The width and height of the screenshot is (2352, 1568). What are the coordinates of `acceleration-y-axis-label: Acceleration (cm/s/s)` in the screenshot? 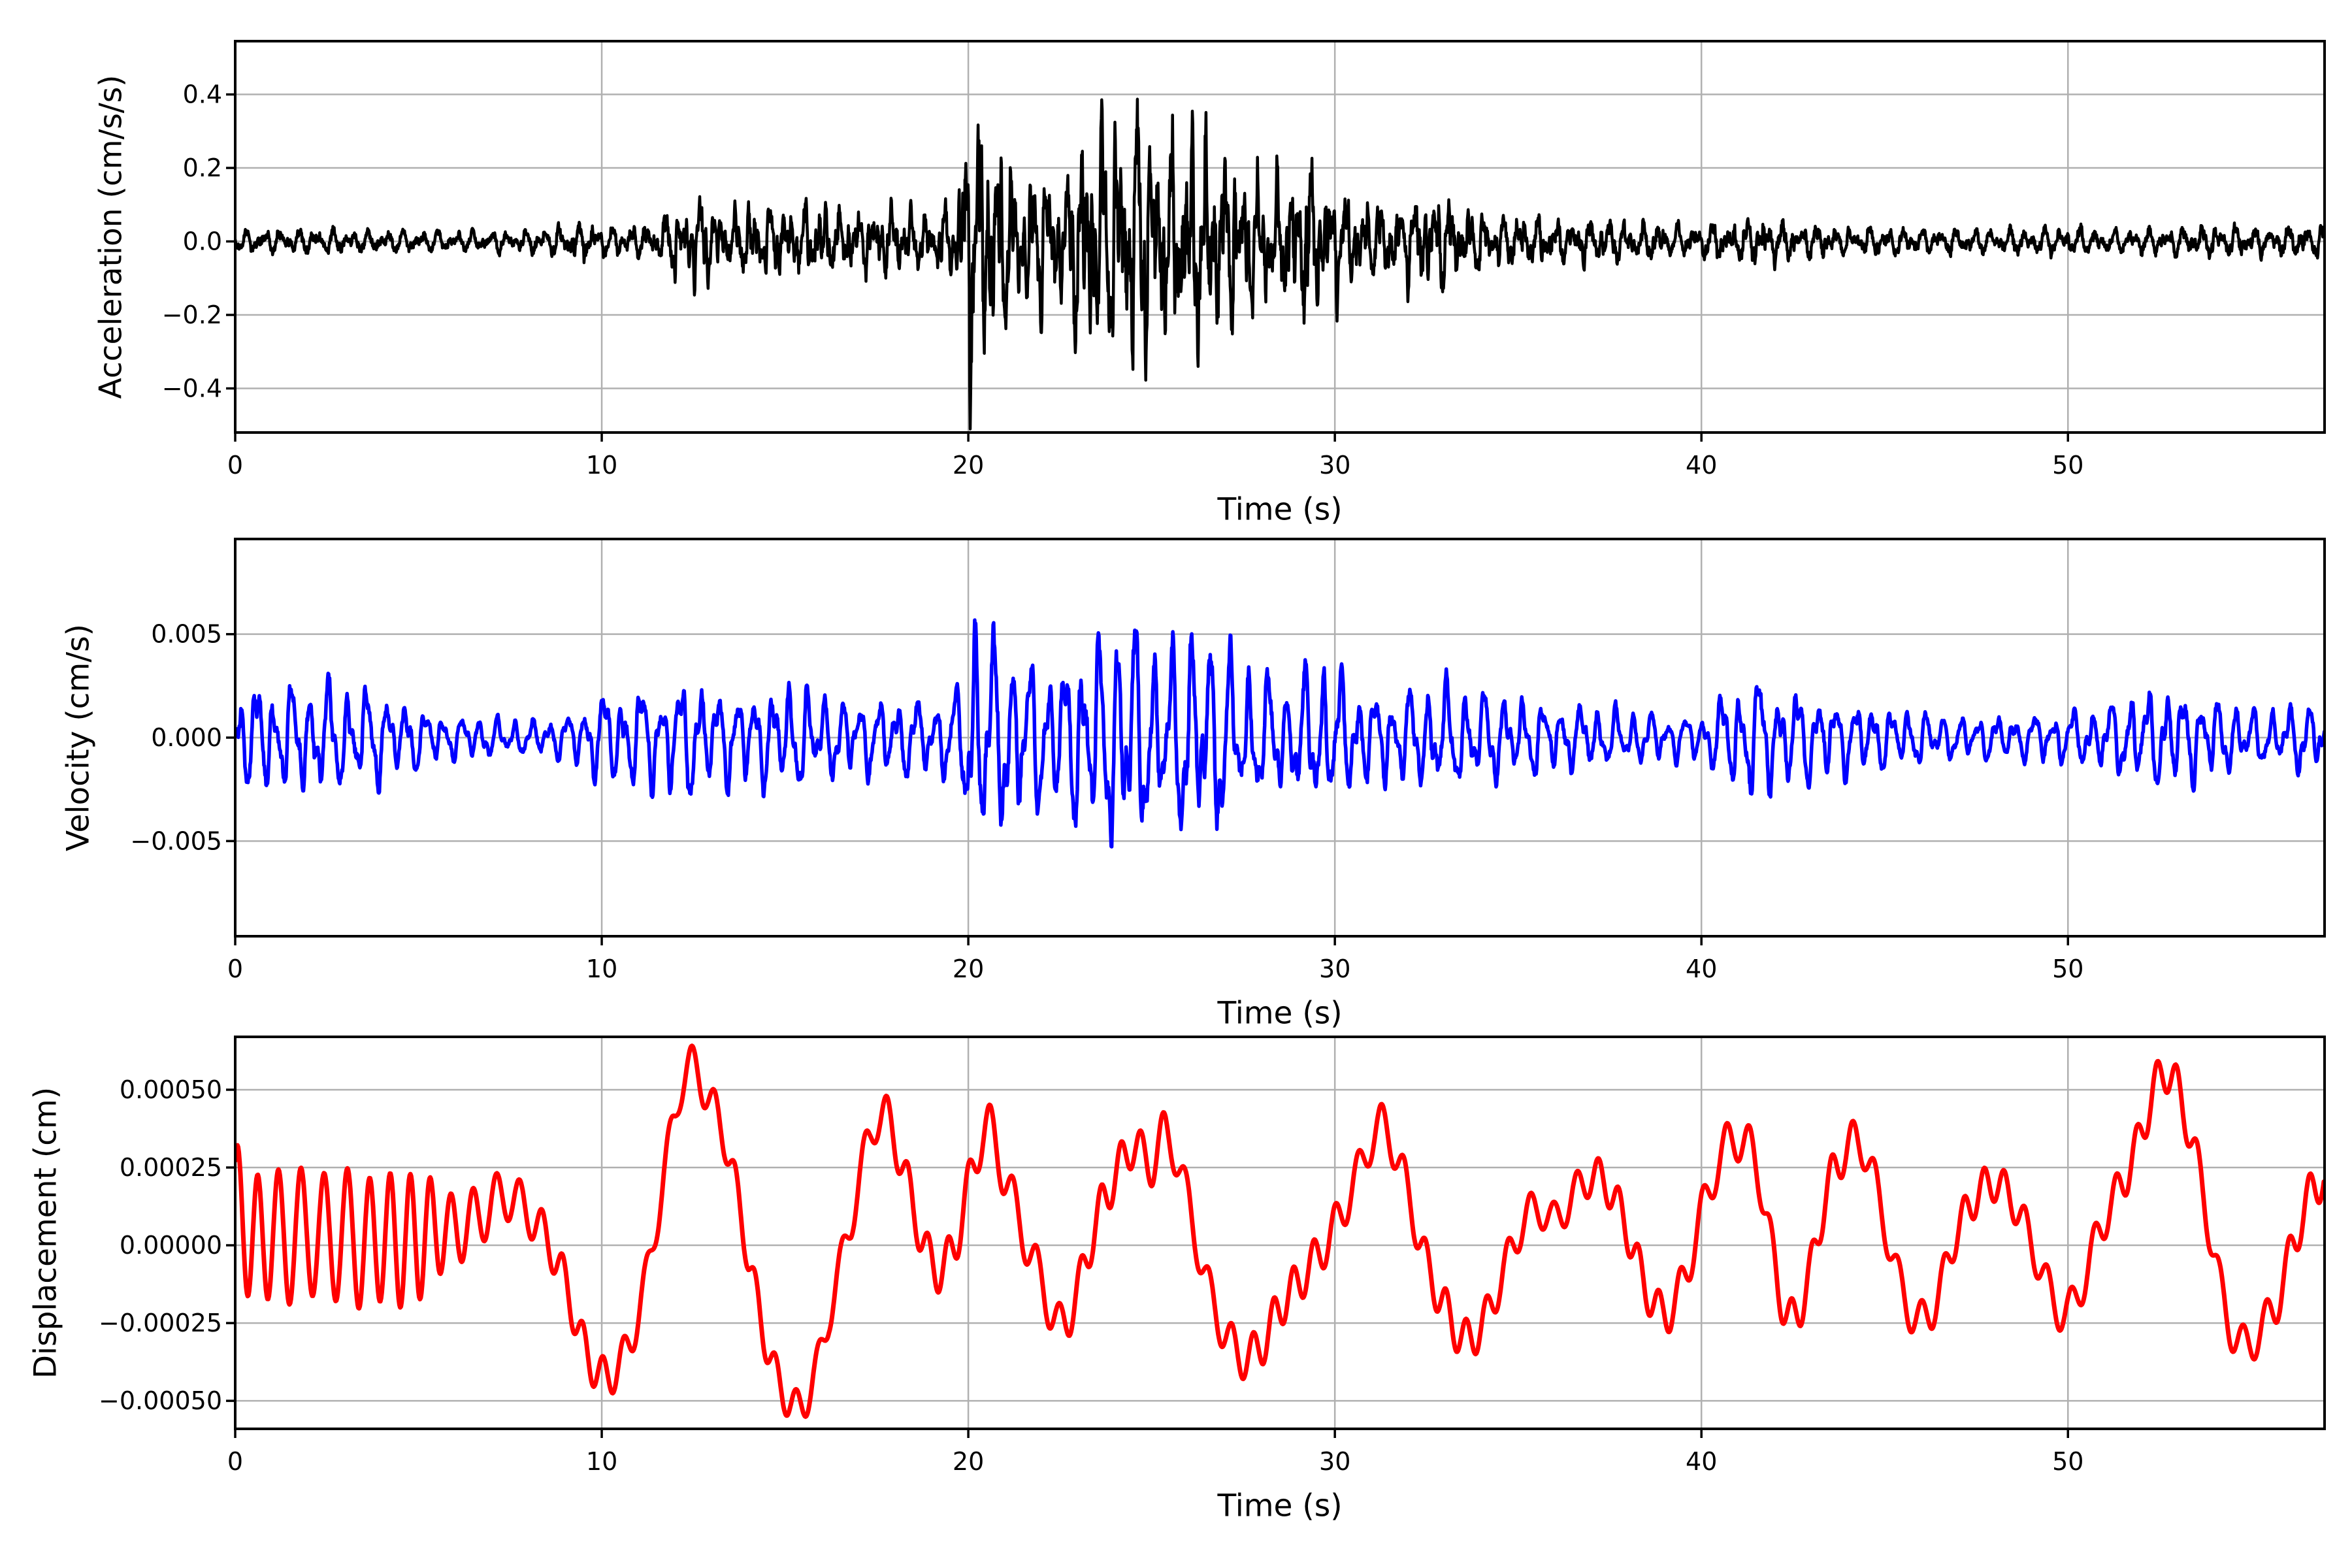 It's located at (111, 237).